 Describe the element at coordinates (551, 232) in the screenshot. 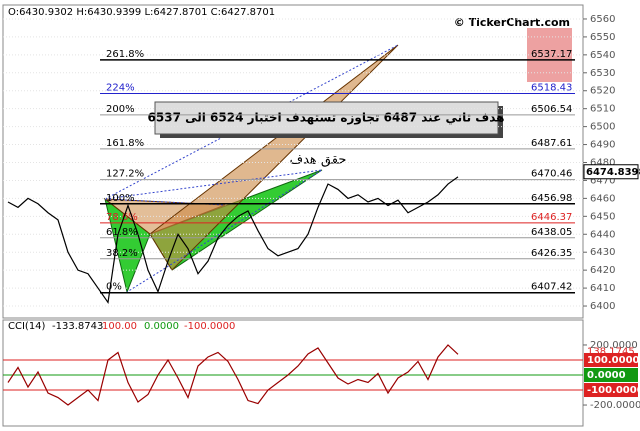

I see `fib-value: 6438.05` at that location.